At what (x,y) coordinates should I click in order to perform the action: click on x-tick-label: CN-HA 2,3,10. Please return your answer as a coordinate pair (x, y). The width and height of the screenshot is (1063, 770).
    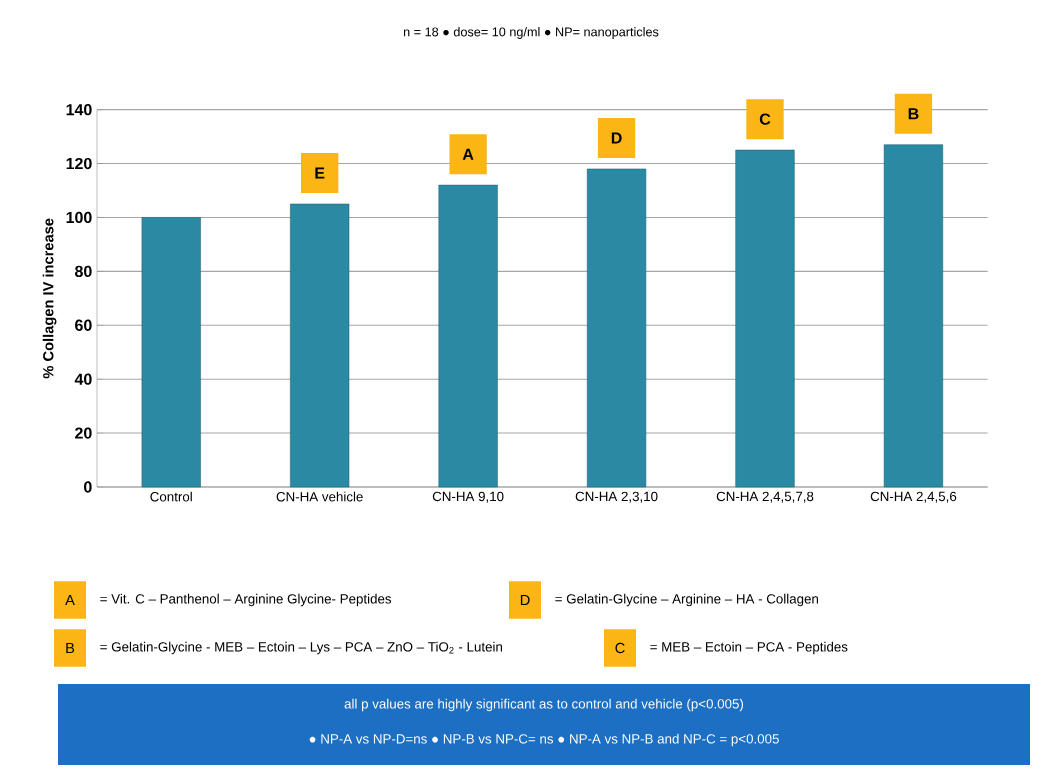
    Looking at the image, I should click on (616, 497).